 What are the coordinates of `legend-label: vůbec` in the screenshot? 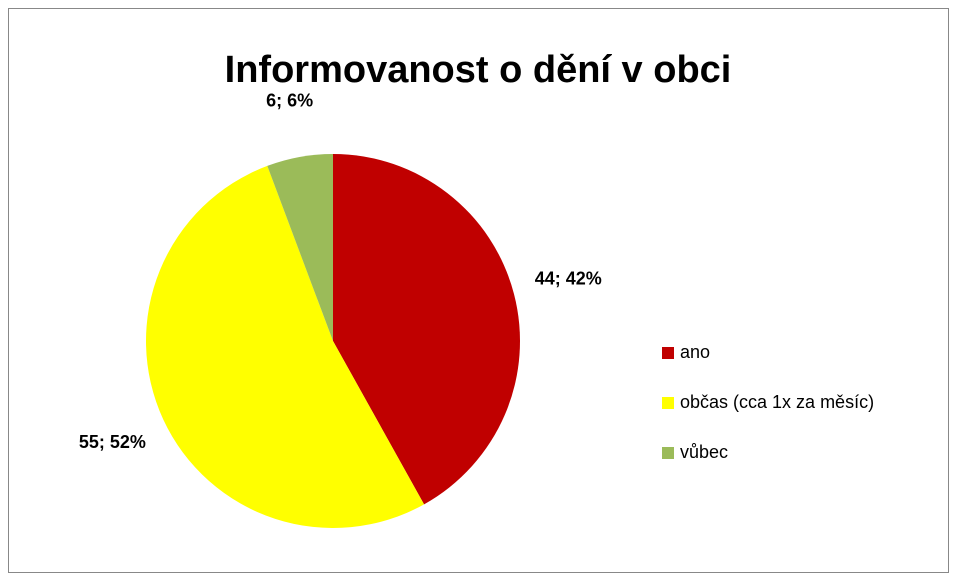 It's located at (704, 452).